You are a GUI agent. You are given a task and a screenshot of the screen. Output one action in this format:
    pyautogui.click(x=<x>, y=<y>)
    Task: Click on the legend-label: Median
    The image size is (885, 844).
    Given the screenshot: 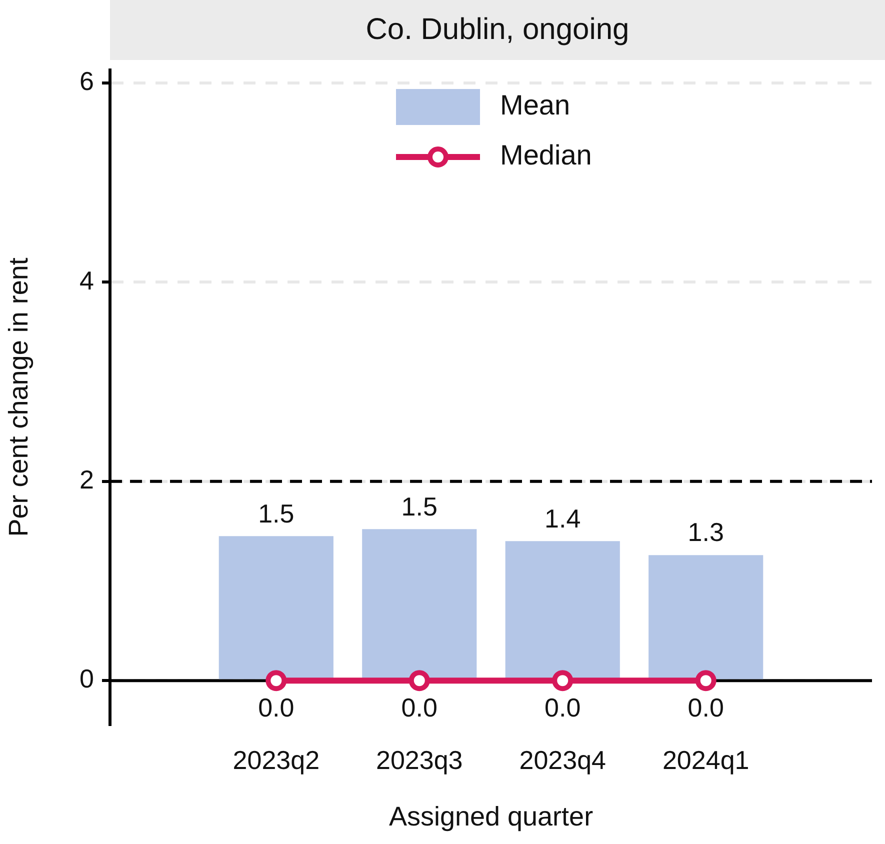 What is the action you would take?
    pyautogui.click(x=546, y=155)
    